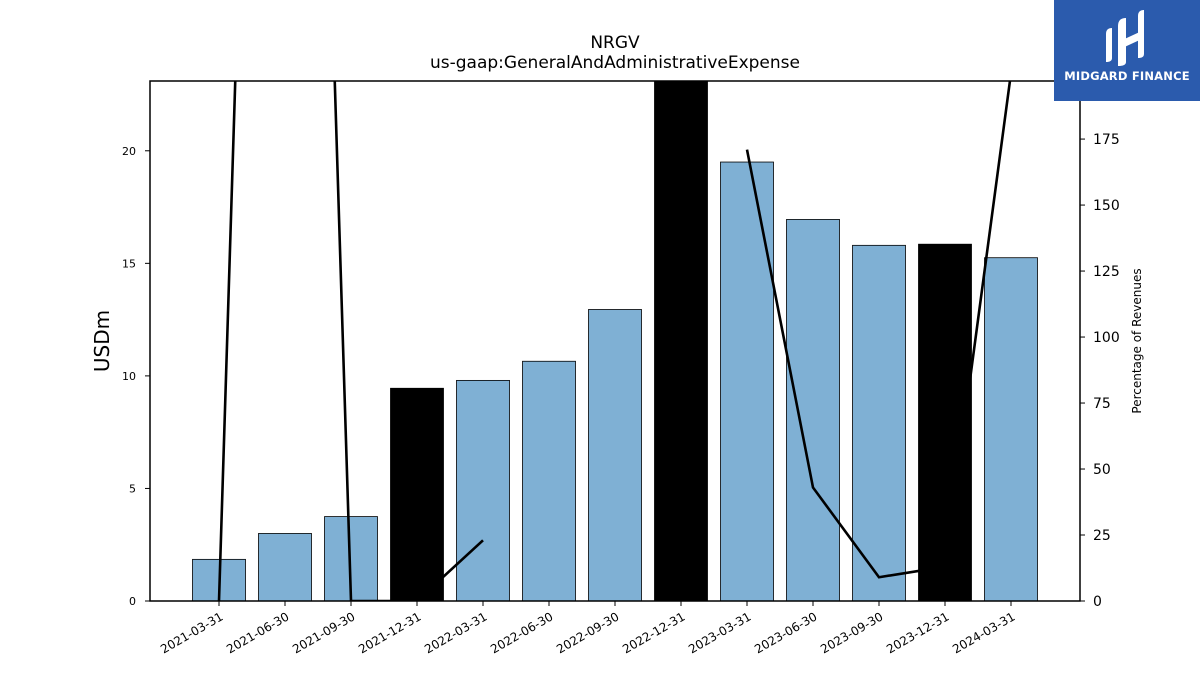 The width and height of the screenshot is (1200, 675). What do you see at coordinates (615, 63) in the screenshot?
I see `chart-subtitle: us-gaap:GeneralAndAdministrativeExpense` at bounding box center [615, 63].